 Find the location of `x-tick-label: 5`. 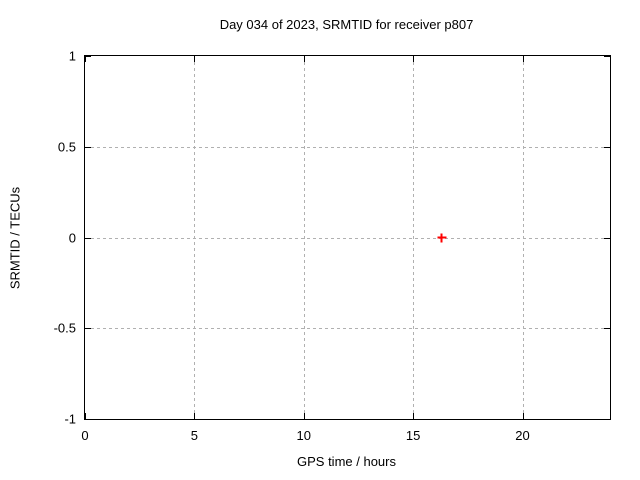

x-tick-label: 5 is located at coordinates (194, 435).